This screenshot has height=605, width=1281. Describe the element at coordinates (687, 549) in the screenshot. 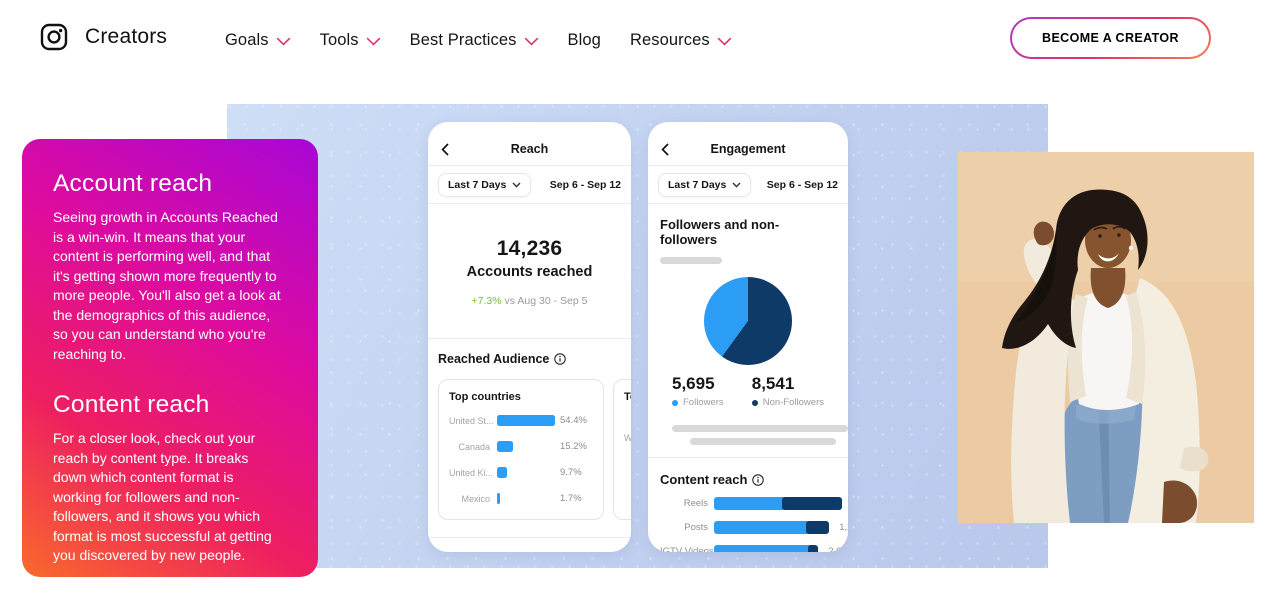

I see `content-type-label: IGTV Videos` at that location.